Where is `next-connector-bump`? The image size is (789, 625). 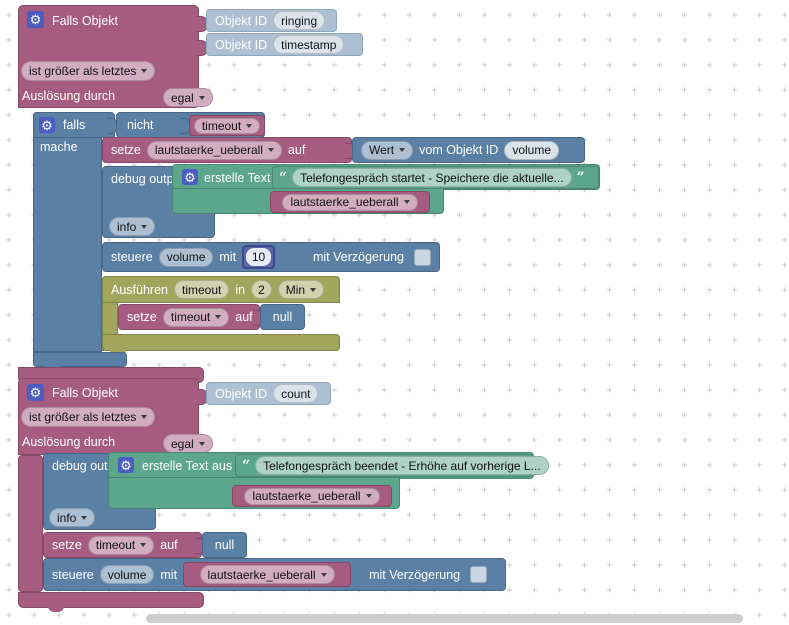 next-connector-bump is located at coordinates (56, 609).